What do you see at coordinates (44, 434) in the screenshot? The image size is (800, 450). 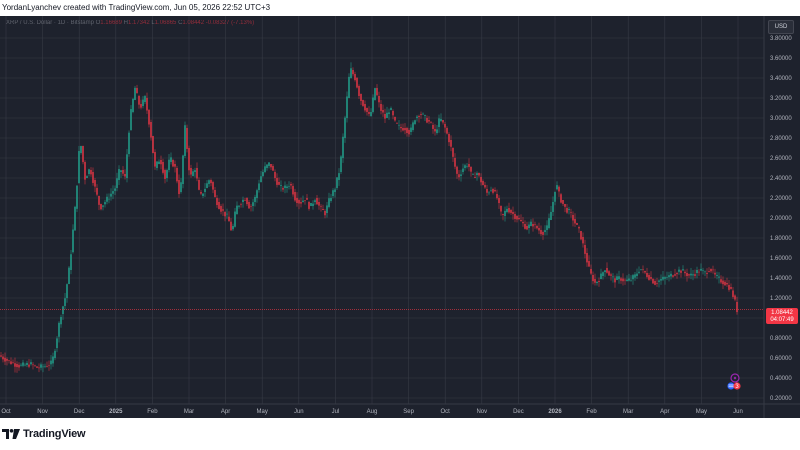 I see `tradingview-logo: TradingView` at bounding box center [44, 434].